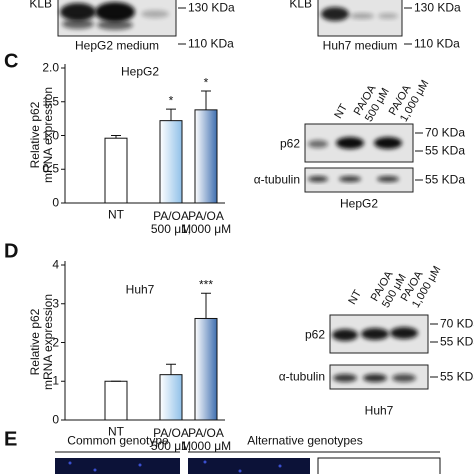  What do you see at coordinates (140, 71) in the screenshot?
I see `chart-title: HepG2` at bounding box center [140, 71].